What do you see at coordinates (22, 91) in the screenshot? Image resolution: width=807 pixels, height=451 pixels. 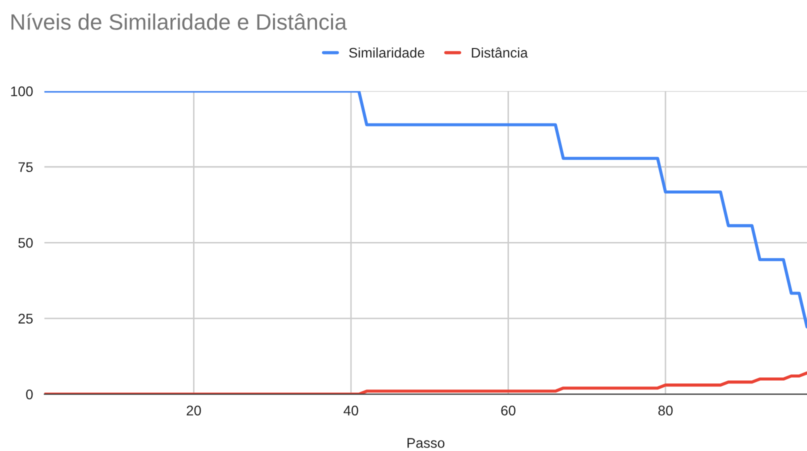 I see `y-tick-label: 100` at bounding box center [22, 91].